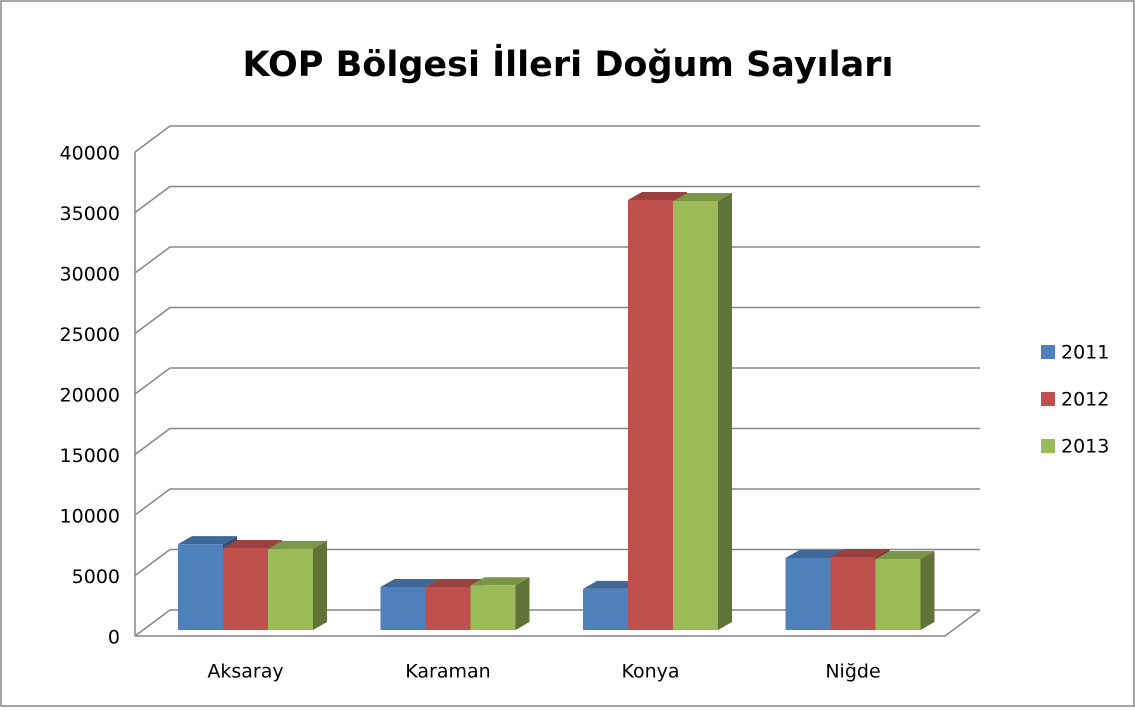 The height and width of the screenshot is (711, 1135). Describe the element at coordinates (90, 517) in the screenshot. I see `y-tick-label: 10000` at that location.